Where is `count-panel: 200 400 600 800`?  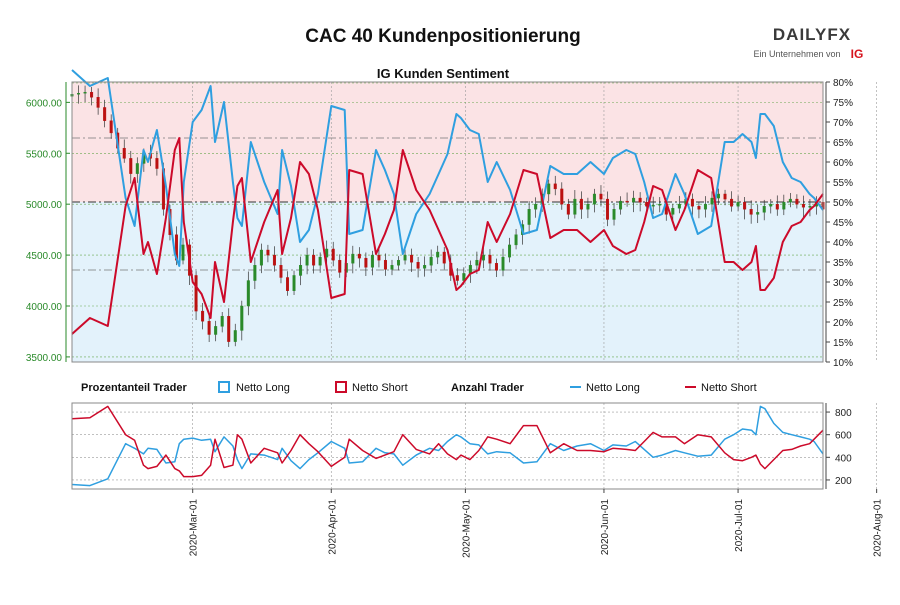
count-panel: 200 400 600 800 is located at coordinates (474, 446).